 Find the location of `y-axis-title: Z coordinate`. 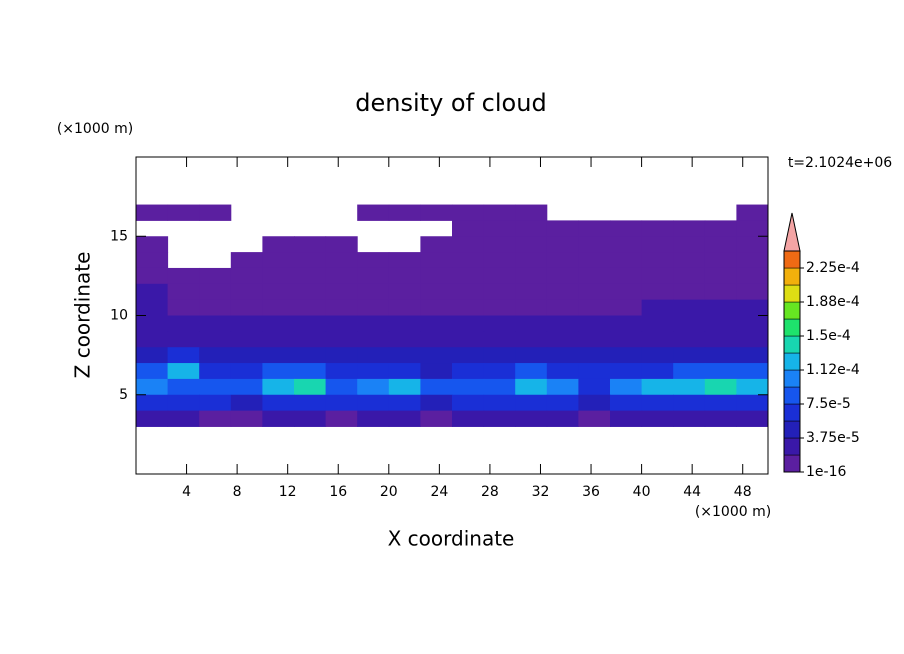

y-axis-title: Z coordinate is located at coordinates (83, 315).